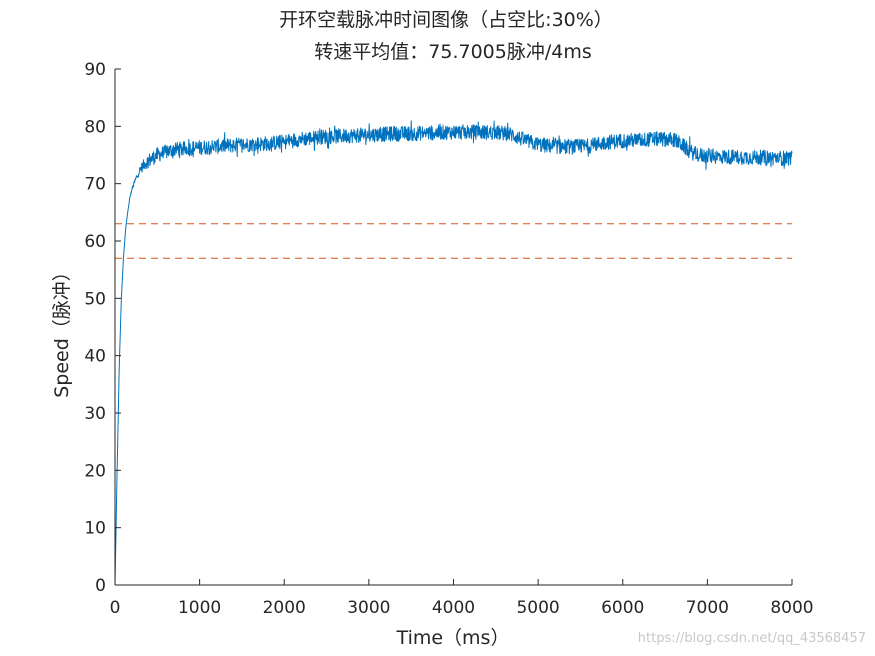  I want to click on x-tick-label: 5000, so click(537, 608).